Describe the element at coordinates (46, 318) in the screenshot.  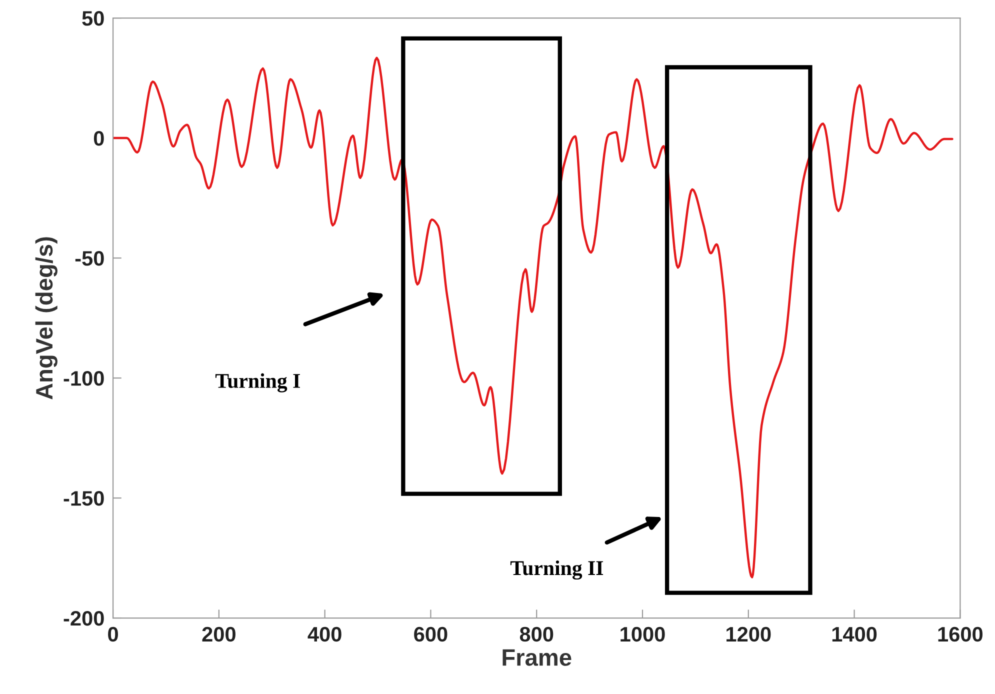
I see `y-axis-title: AngVel (deg/s)` at that location.